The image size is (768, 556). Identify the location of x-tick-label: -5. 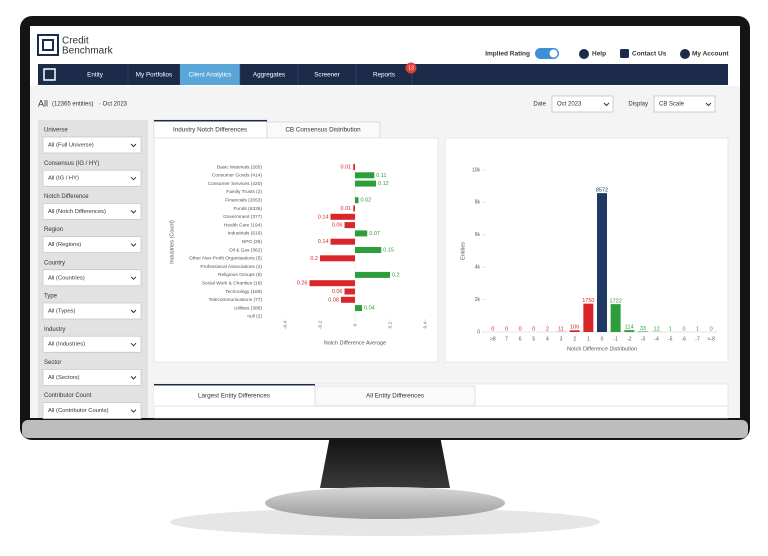
(670, 339).